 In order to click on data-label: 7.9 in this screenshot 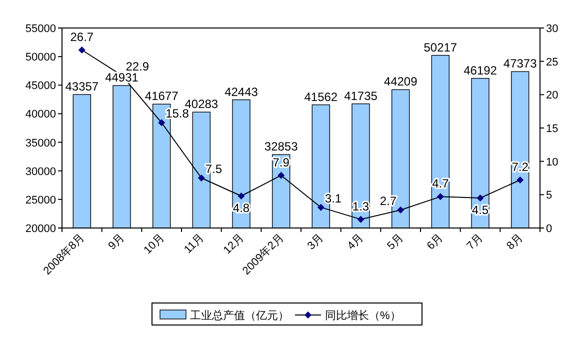, I will do `click(281, 162)`.